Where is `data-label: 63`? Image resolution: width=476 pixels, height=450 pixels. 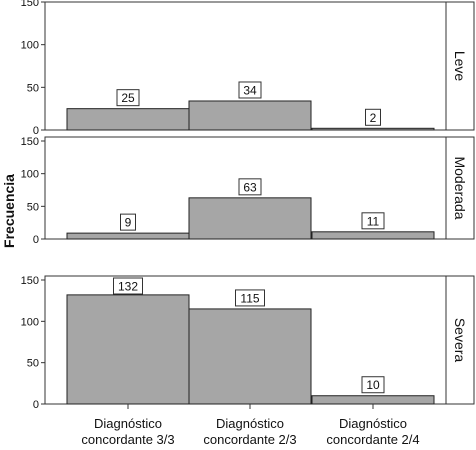 data-label: 63 is located at coordinates (250, 187).